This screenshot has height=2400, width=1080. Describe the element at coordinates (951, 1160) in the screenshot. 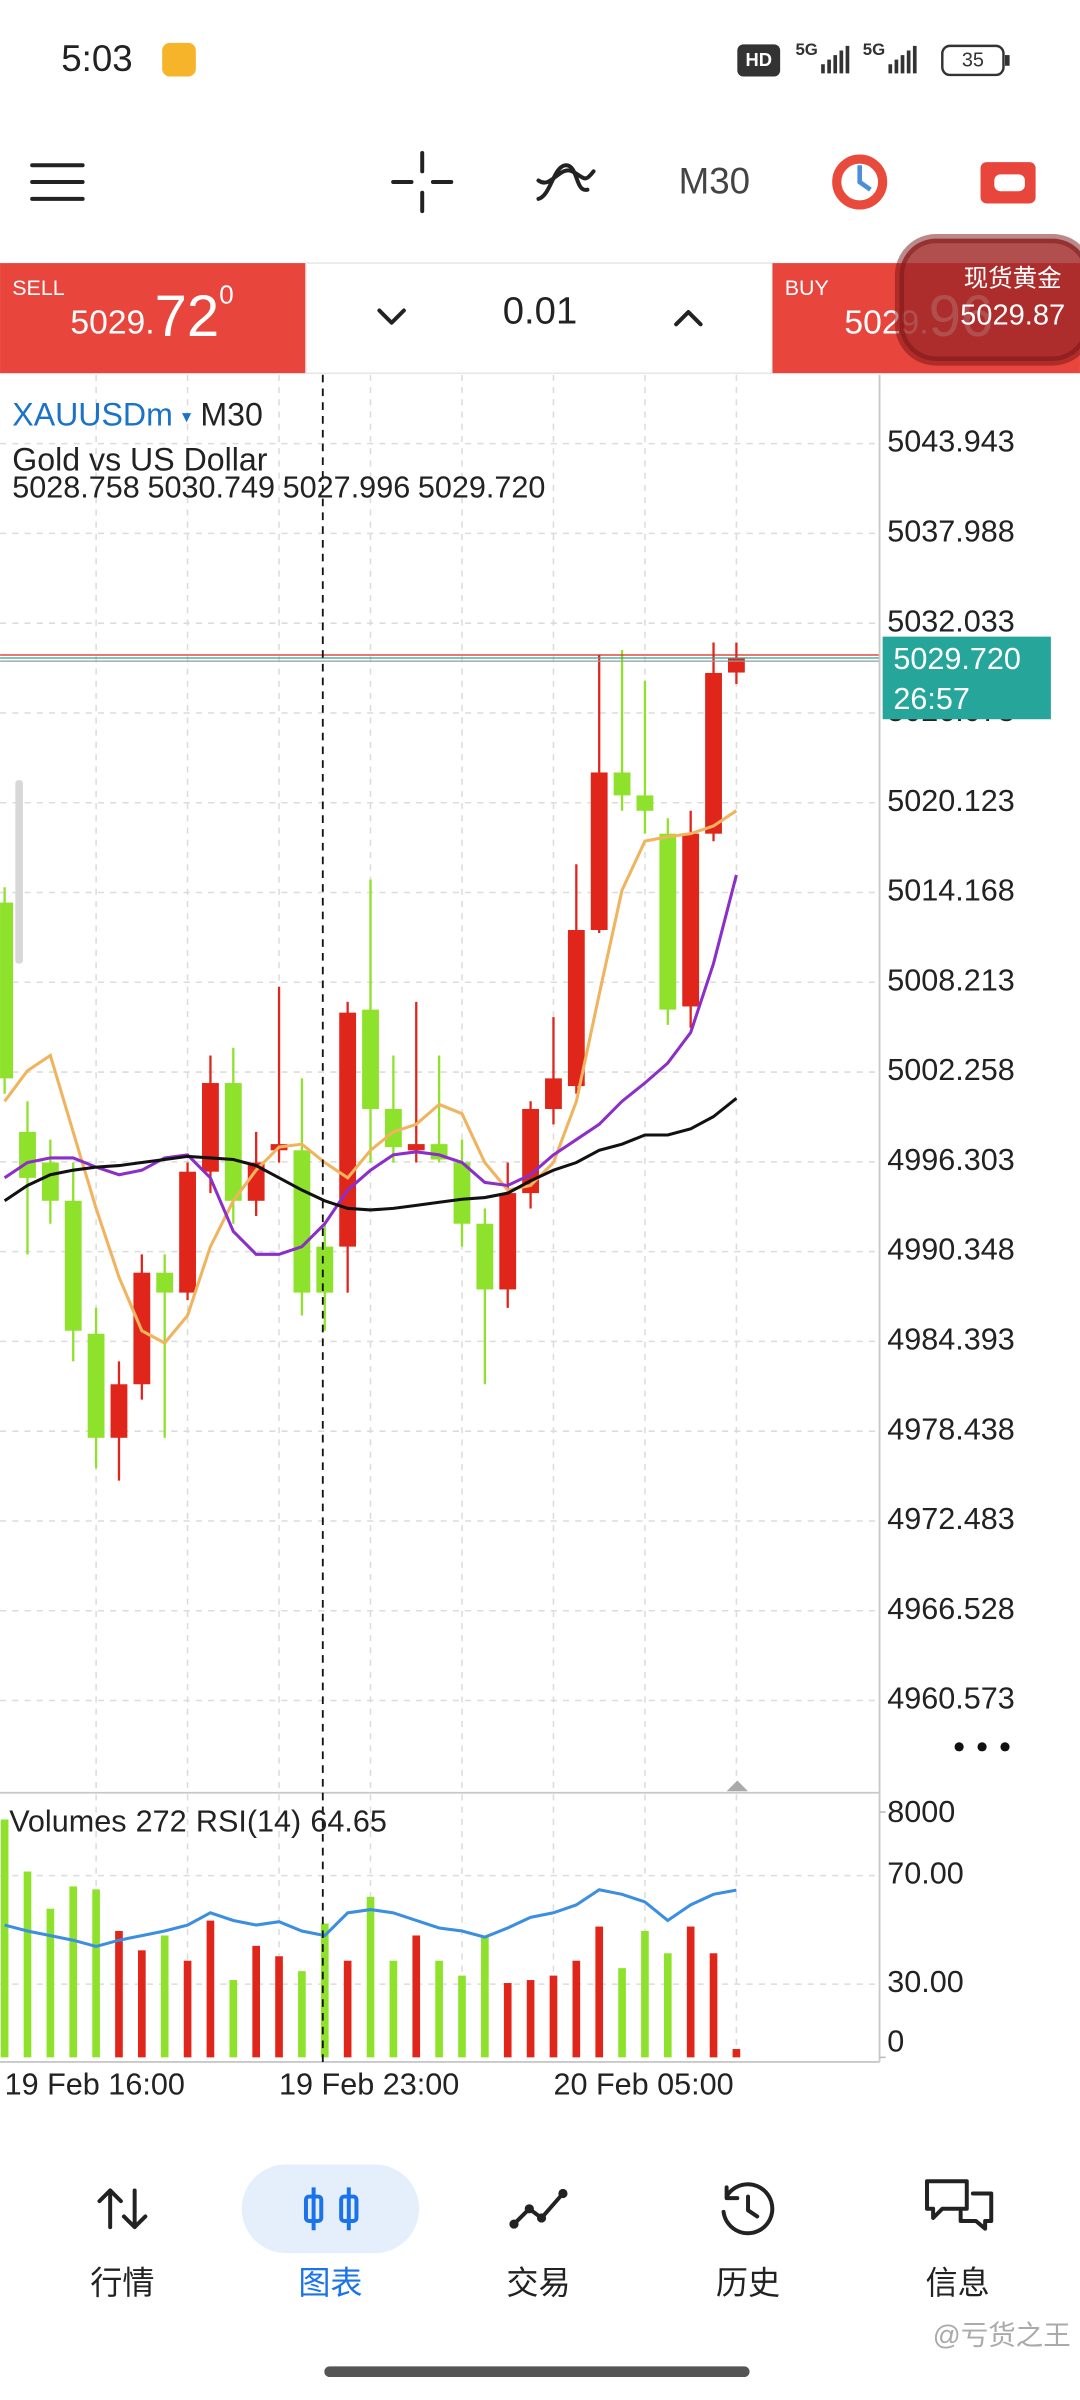

I see `y-tick-label: 4996.303` at that location.